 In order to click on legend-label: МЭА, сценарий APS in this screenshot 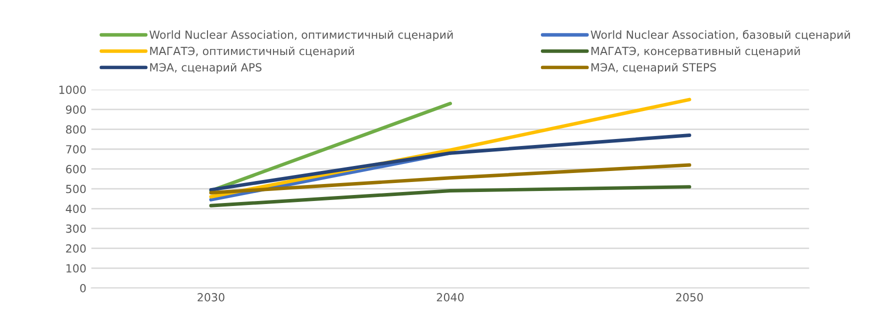, I will do `click(206, 68)`.